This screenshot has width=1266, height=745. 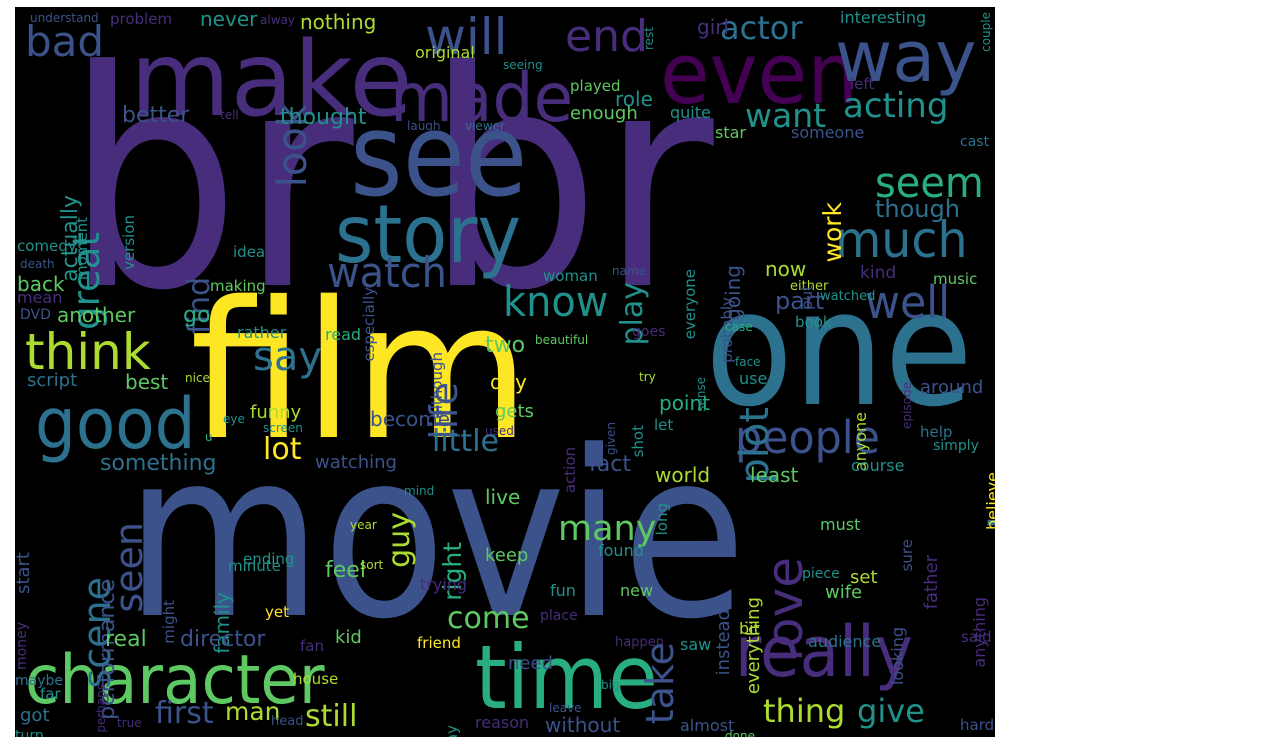 What do you see at coordinates (323, 117) in the screenshot?
I see `cloud-word: thought` at bounding box center [323, 117].